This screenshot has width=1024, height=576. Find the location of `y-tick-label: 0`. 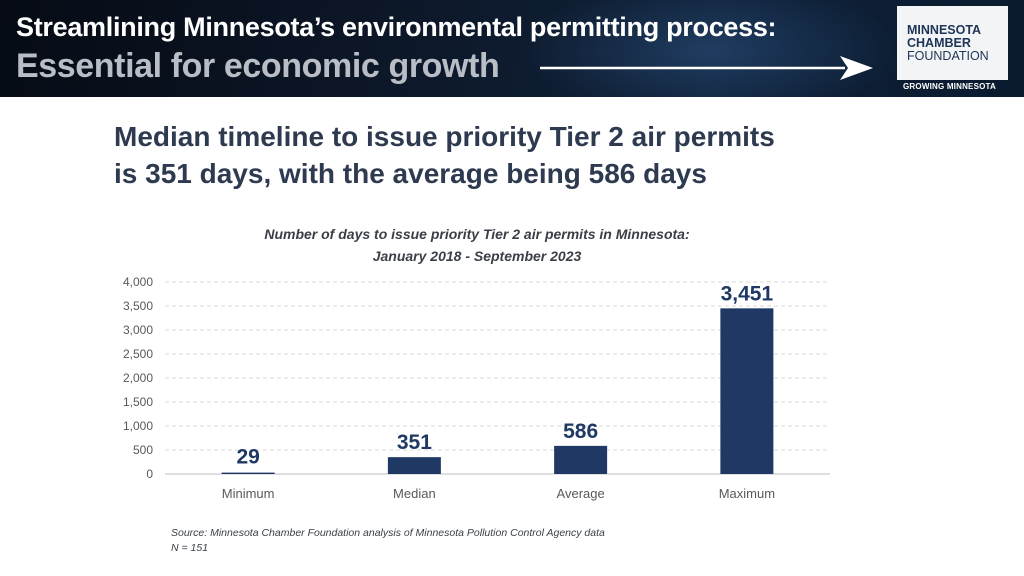

y-tick-label: 0 is located at coordinates (149, 474).